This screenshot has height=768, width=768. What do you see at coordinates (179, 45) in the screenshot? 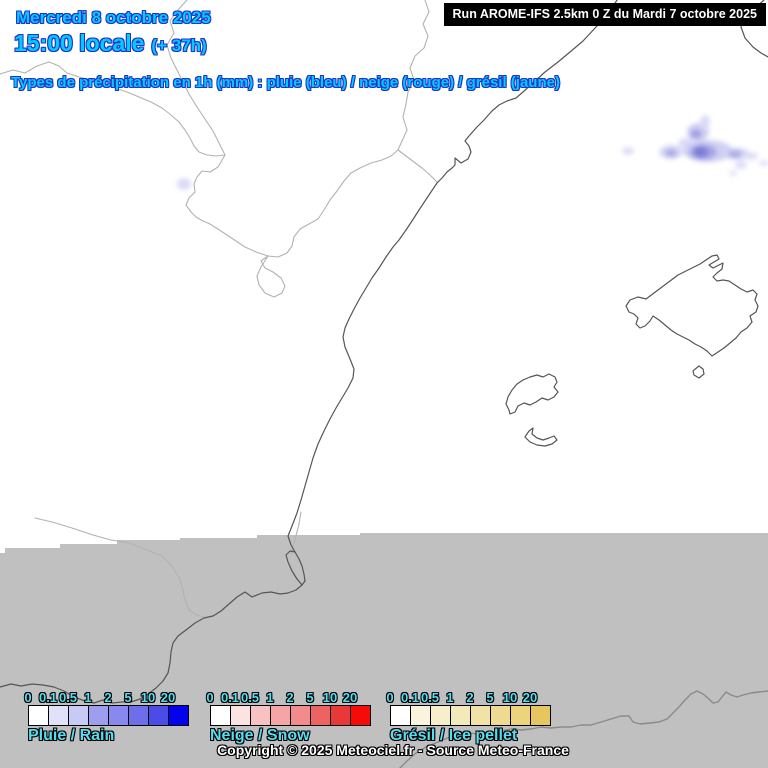
I see `forecast-offset: (+ 37h)` at bounding box center [179, 45].